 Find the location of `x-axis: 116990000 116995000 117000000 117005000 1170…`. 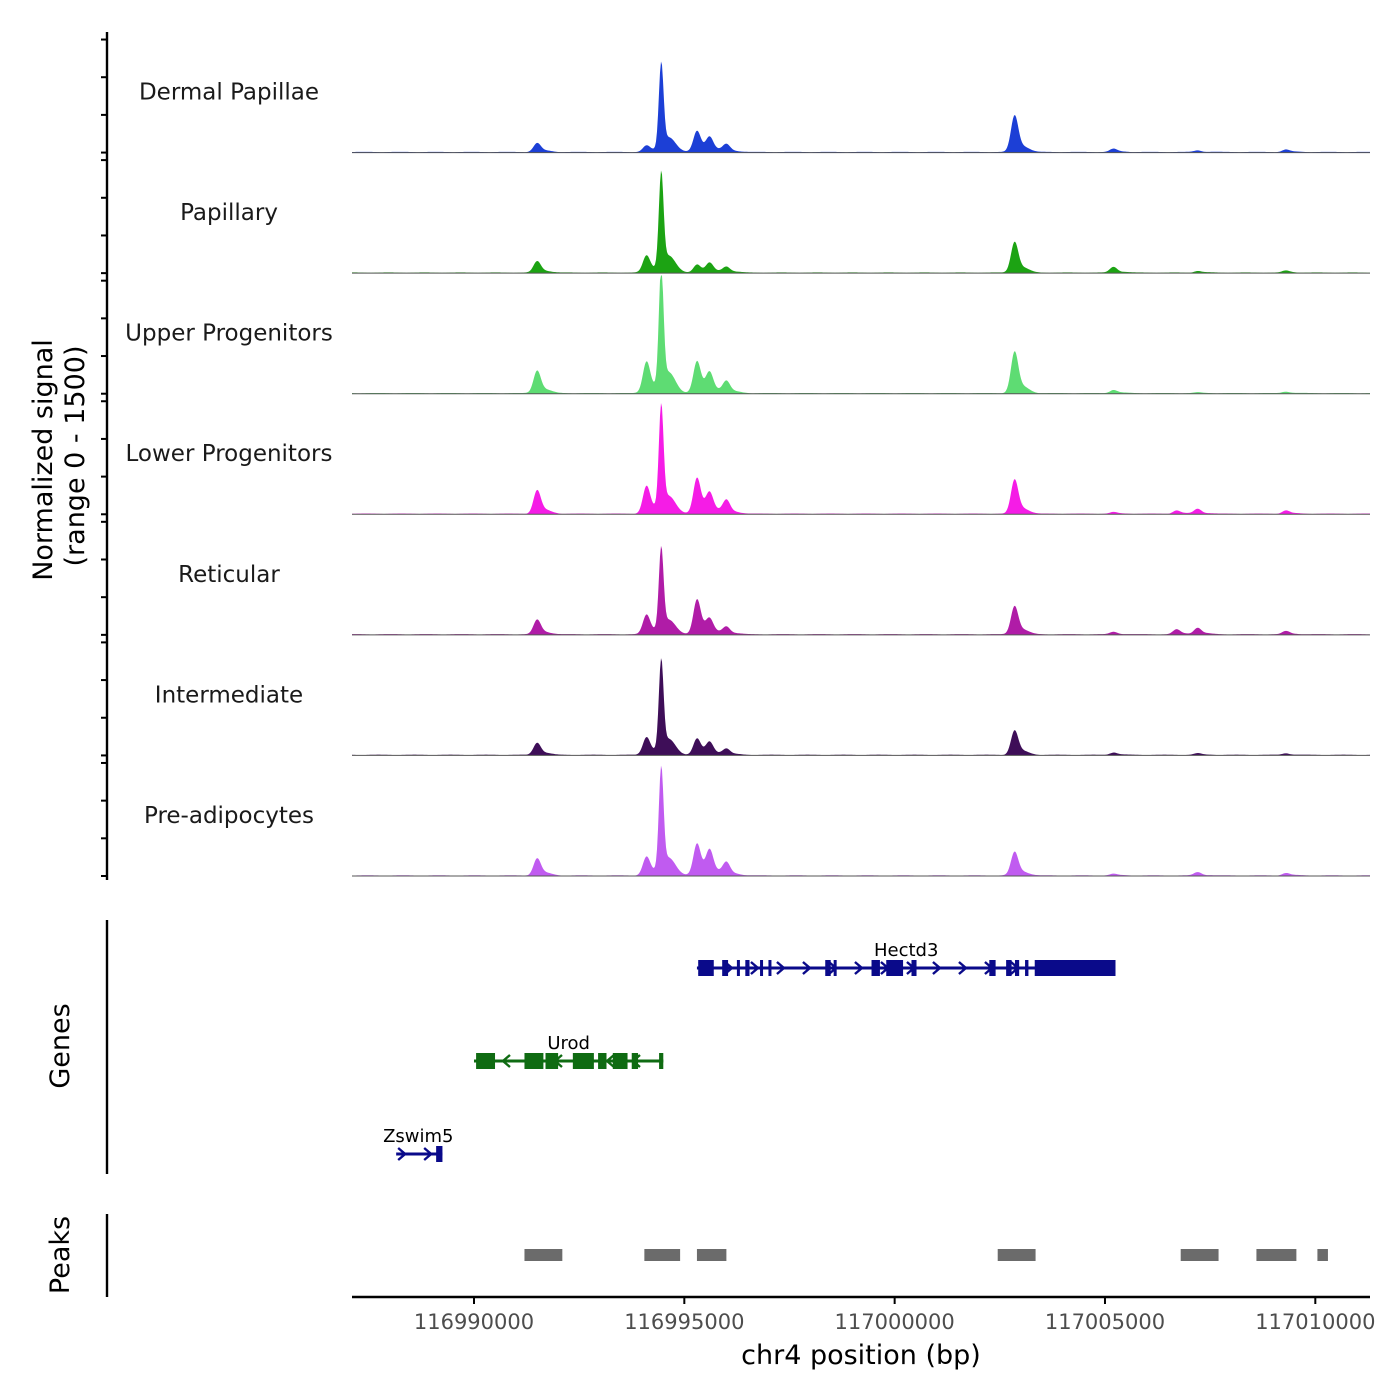

x-axis: 116990000 116995000 117000000 117005000 1170… is located at coordinates (863, 1314).